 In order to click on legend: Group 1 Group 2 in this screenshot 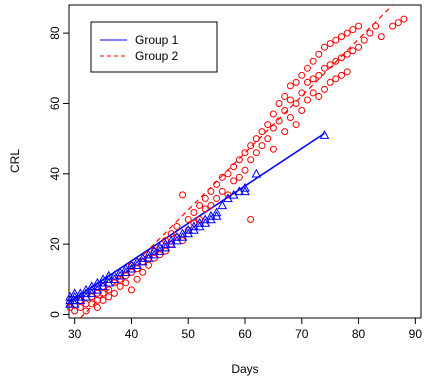, I will do `click(154, 47)`.